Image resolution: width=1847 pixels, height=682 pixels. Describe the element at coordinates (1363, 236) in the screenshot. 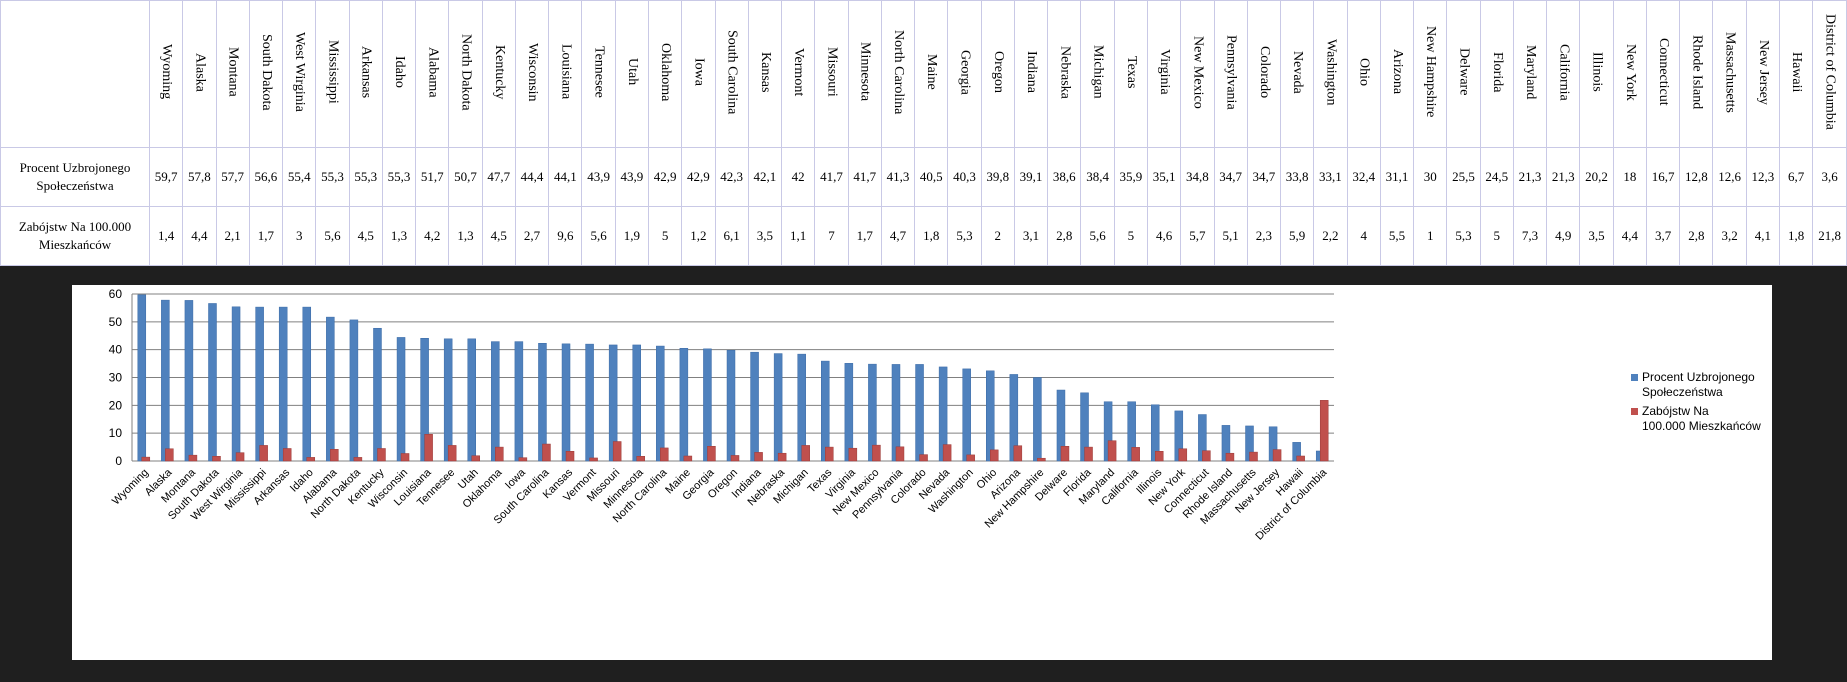

I see `murder-rate-cell: 4` at that location.